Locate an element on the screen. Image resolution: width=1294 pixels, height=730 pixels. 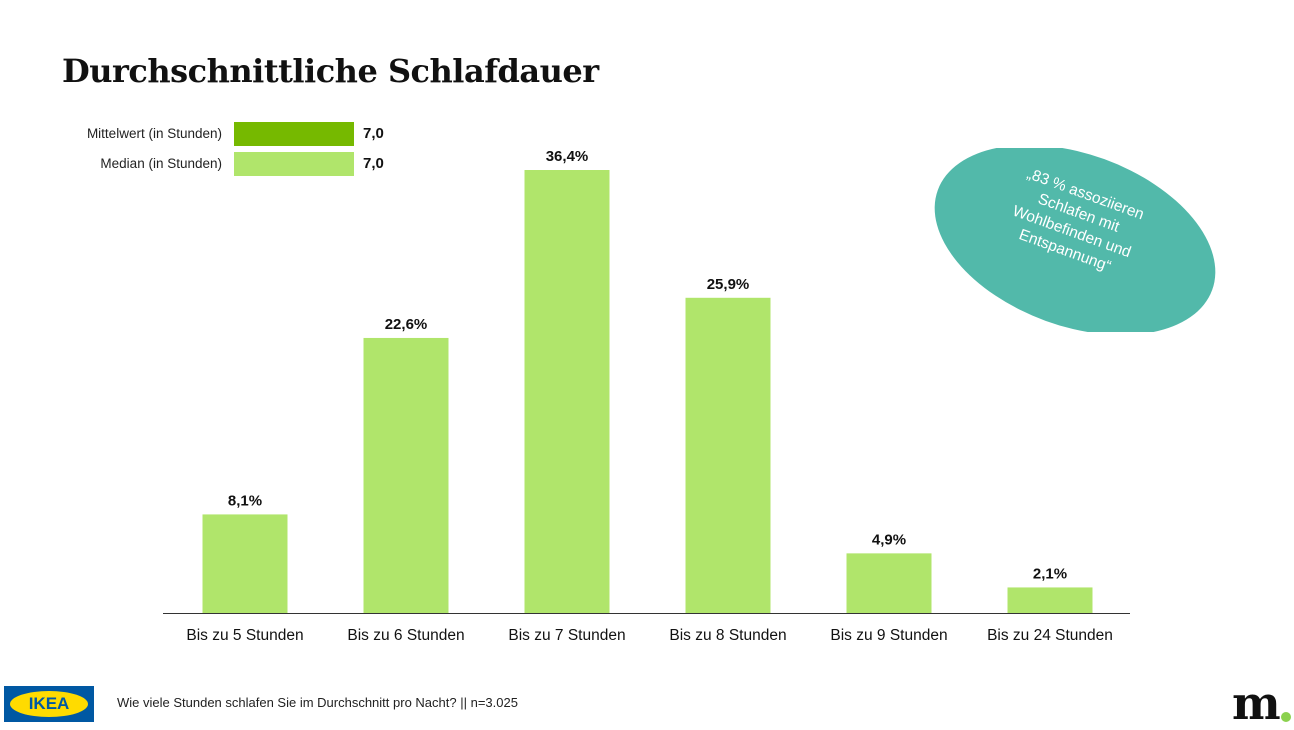
legend-label-mean: Mittelwert (in Stunden) is located at coordinates (154, 133).